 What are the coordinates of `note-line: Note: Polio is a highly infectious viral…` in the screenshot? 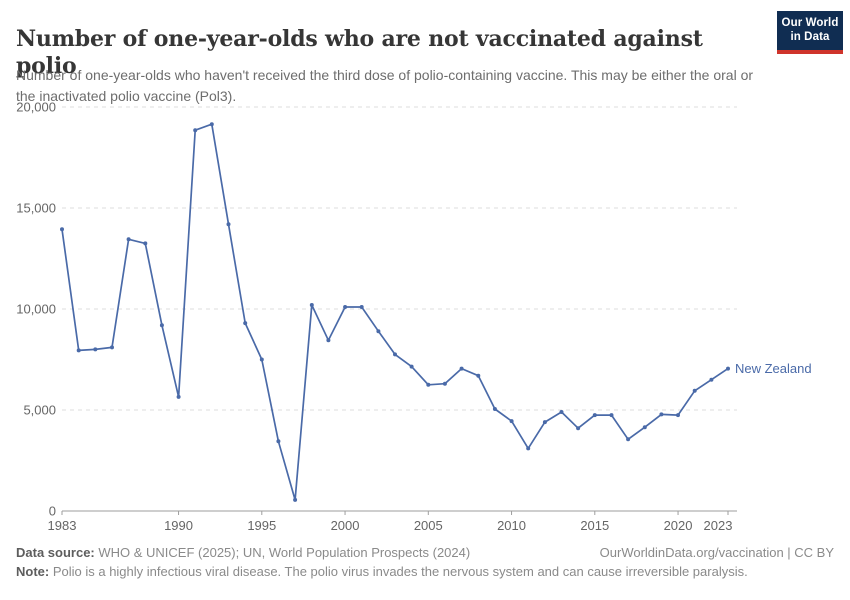 It's located at (382, 571).